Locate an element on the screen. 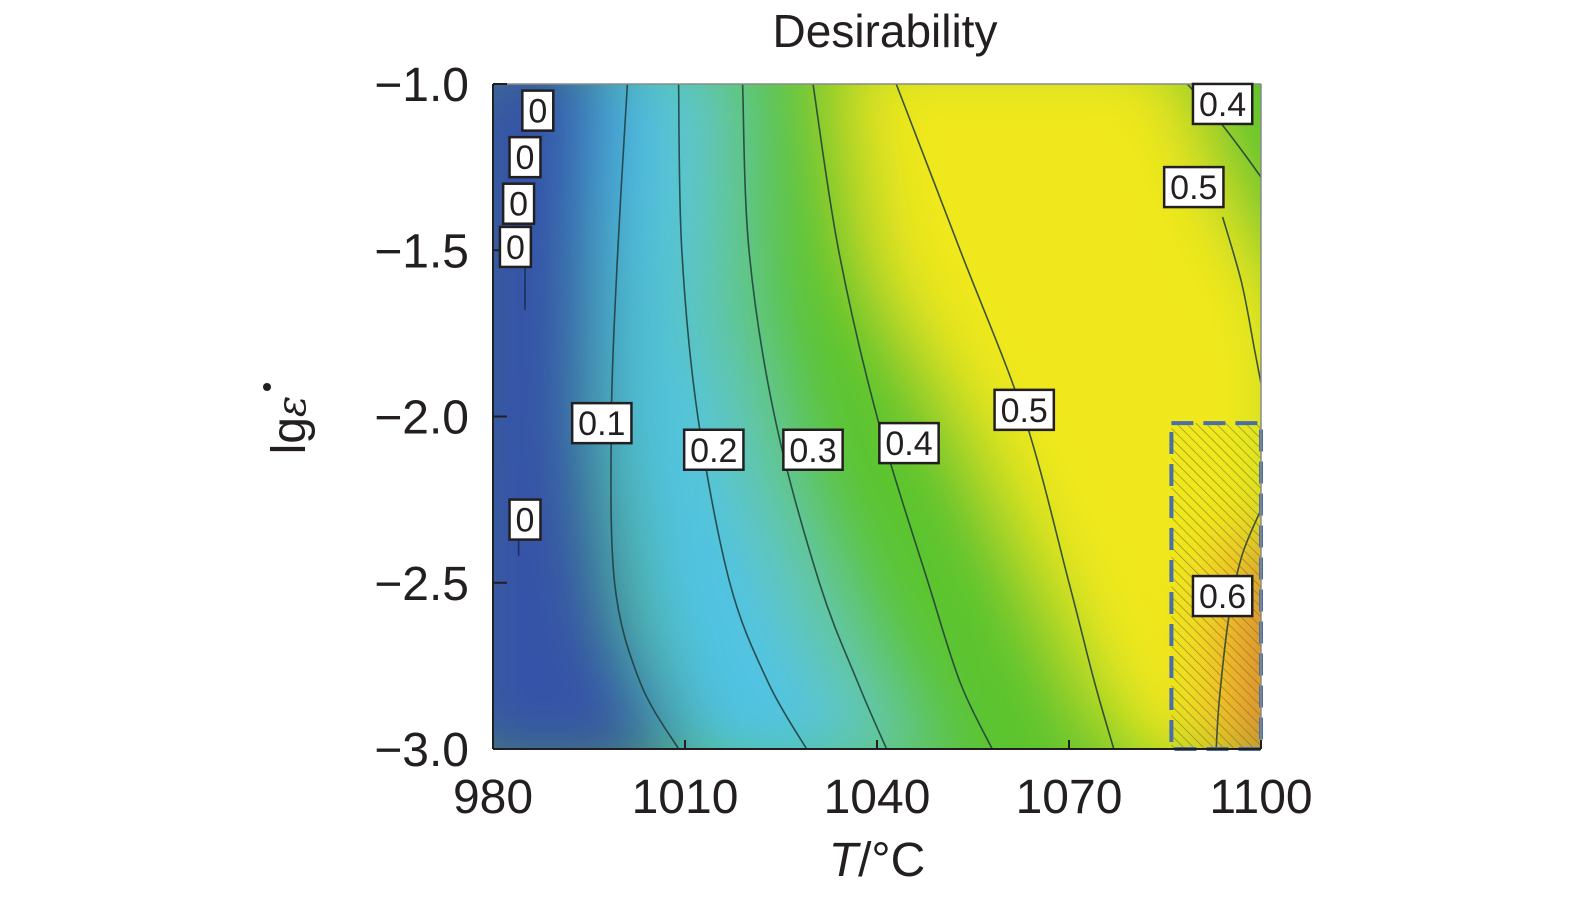  contour-label-0-4: 0 is located at coordinates (525, 519).